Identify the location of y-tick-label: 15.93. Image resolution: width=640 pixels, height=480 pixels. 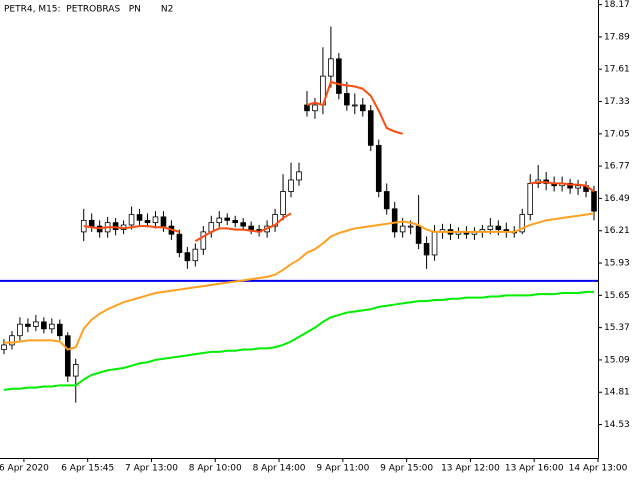
(617, 264).